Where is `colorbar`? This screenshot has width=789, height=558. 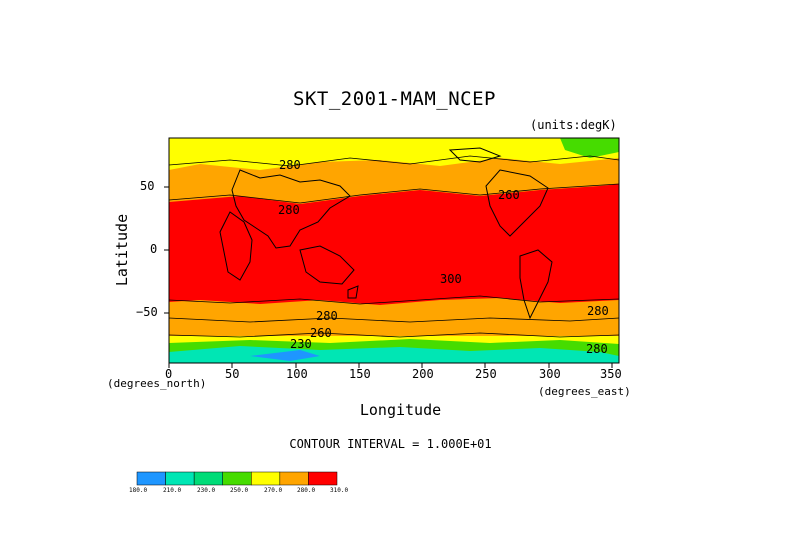 colorbar is located at coordinates (237, 478).